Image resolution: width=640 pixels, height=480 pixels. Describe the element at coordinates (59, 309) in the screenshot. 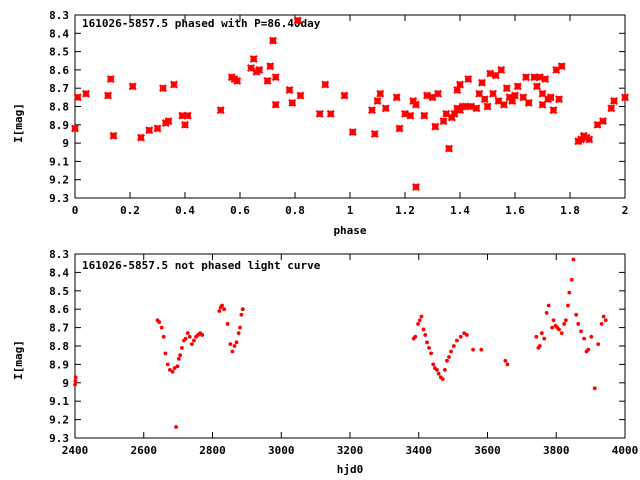

I see `y-tick-label: 8.6` at that location.